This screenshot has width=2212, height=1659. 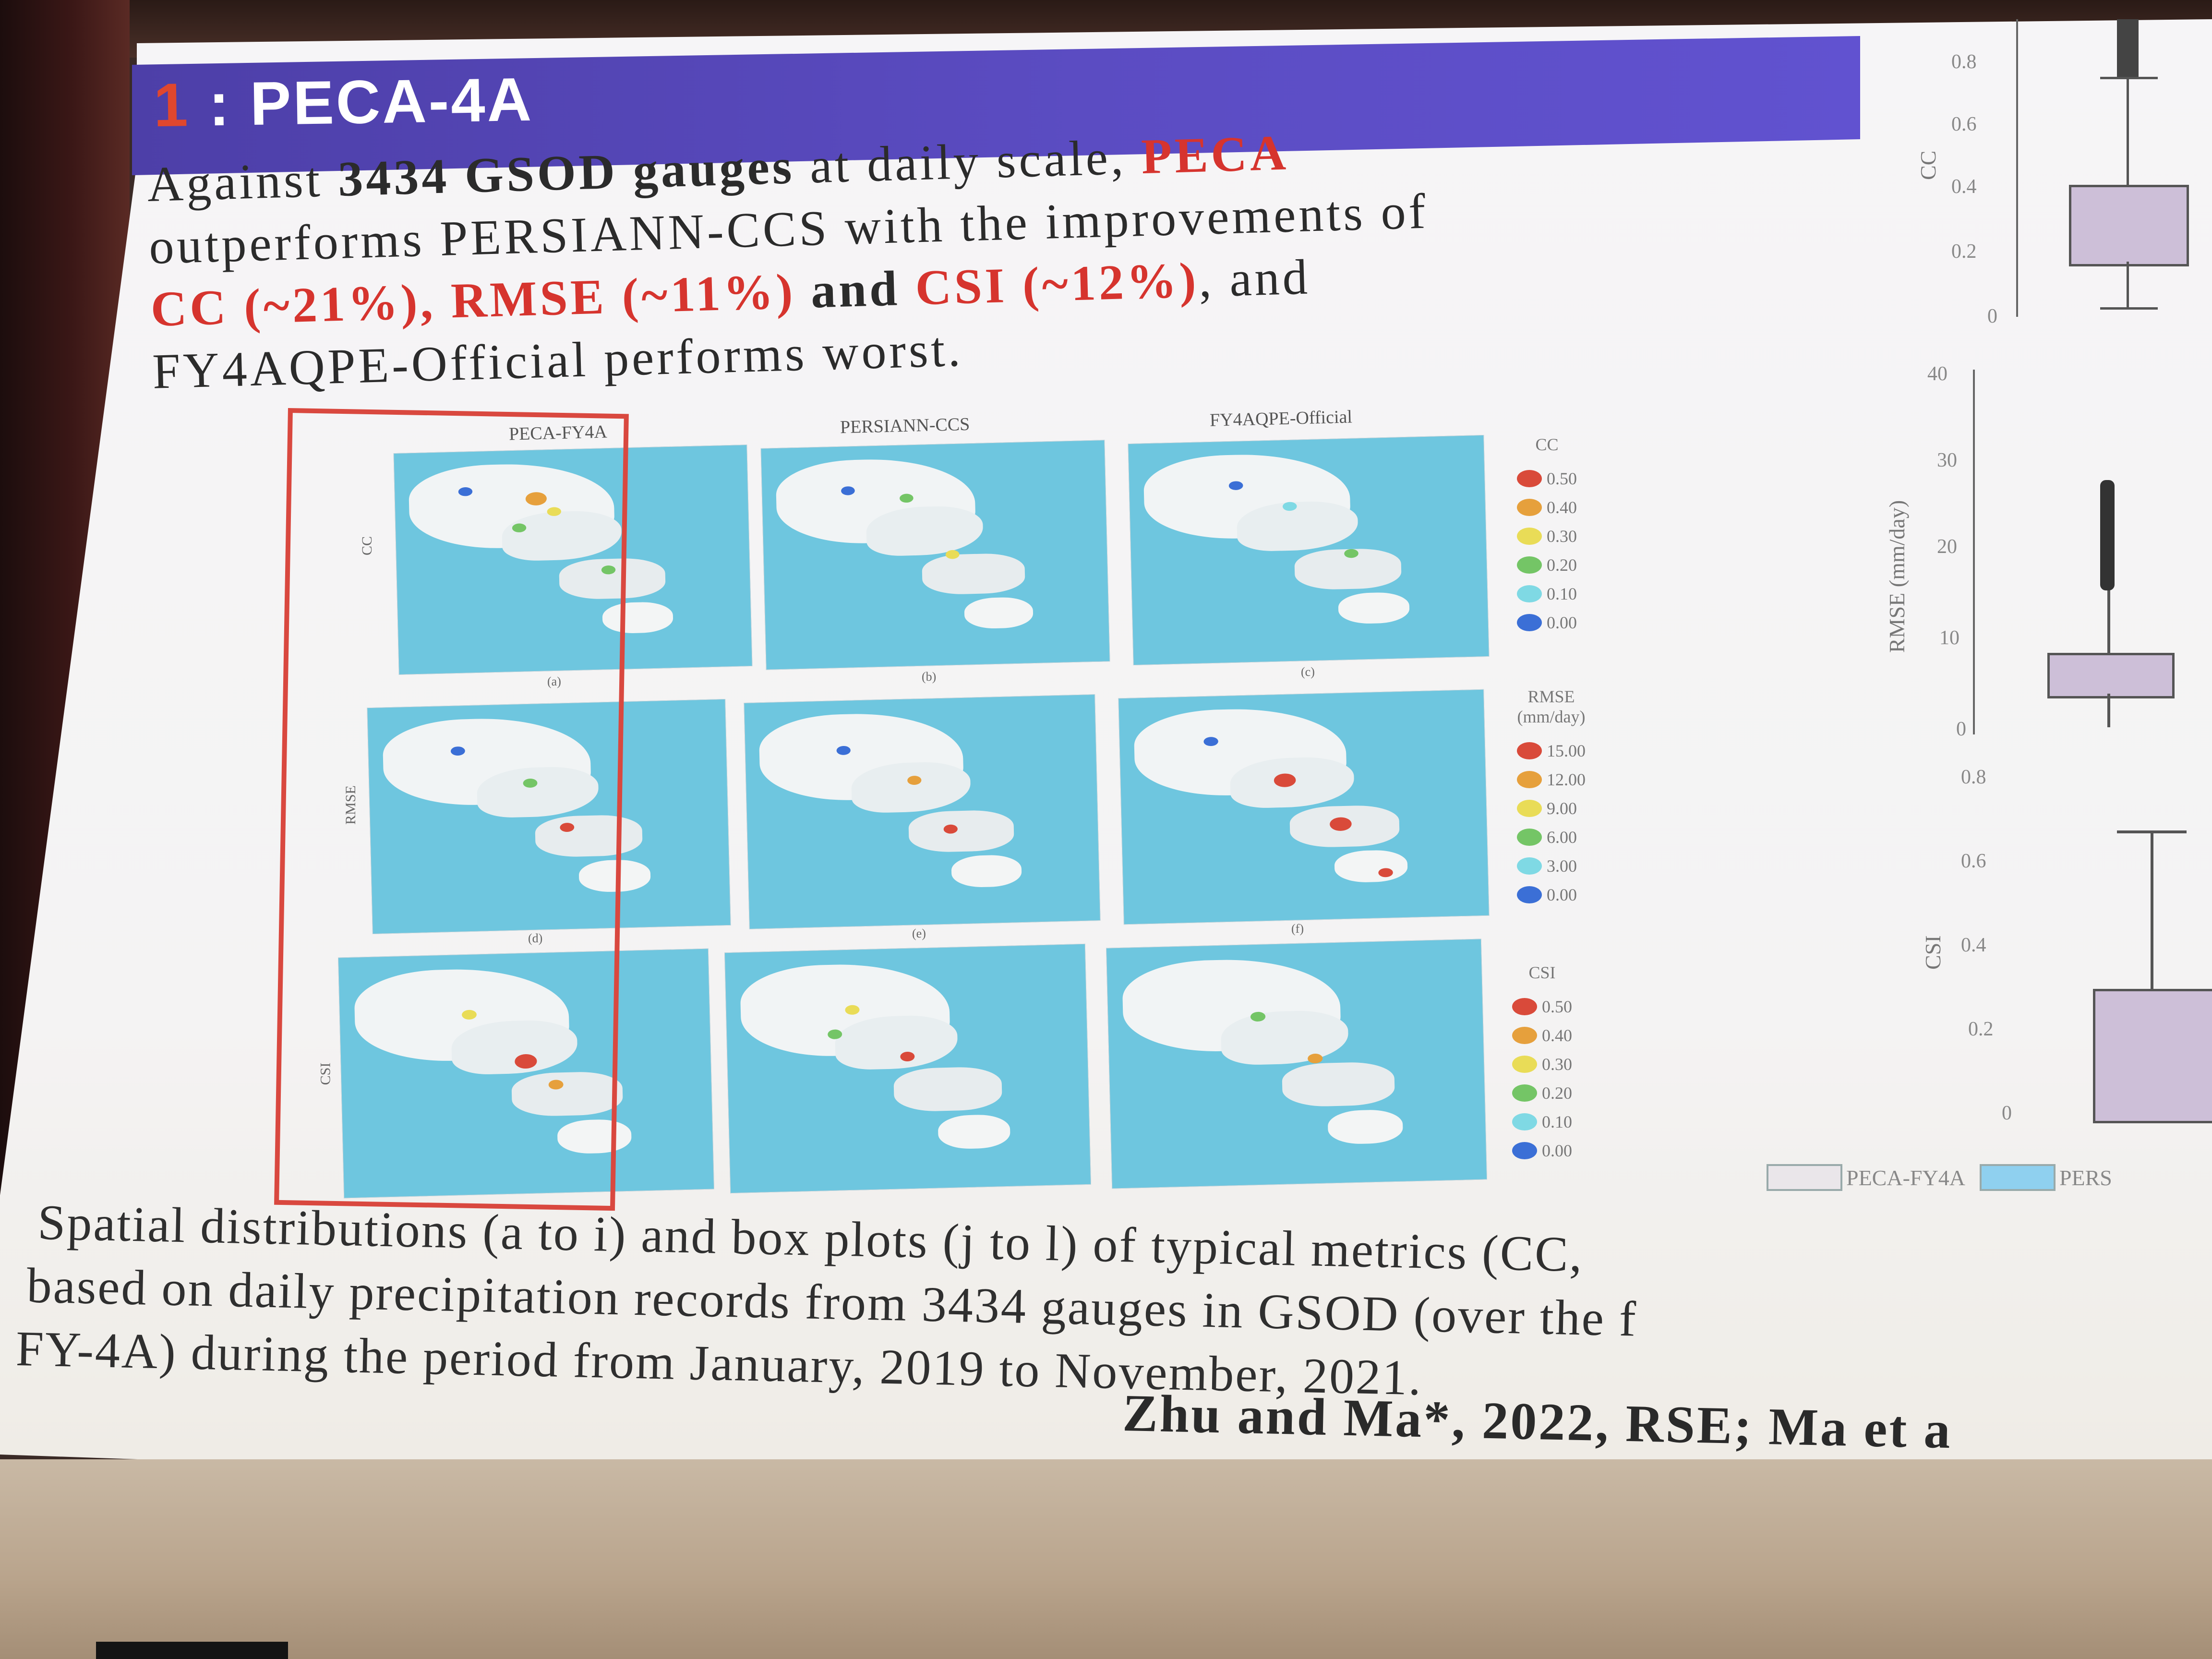 I want to click on legend-csi: CSI 0.50 0.40 0.30 0.20 0.10 0.00, so click(x=1542, y=1063).